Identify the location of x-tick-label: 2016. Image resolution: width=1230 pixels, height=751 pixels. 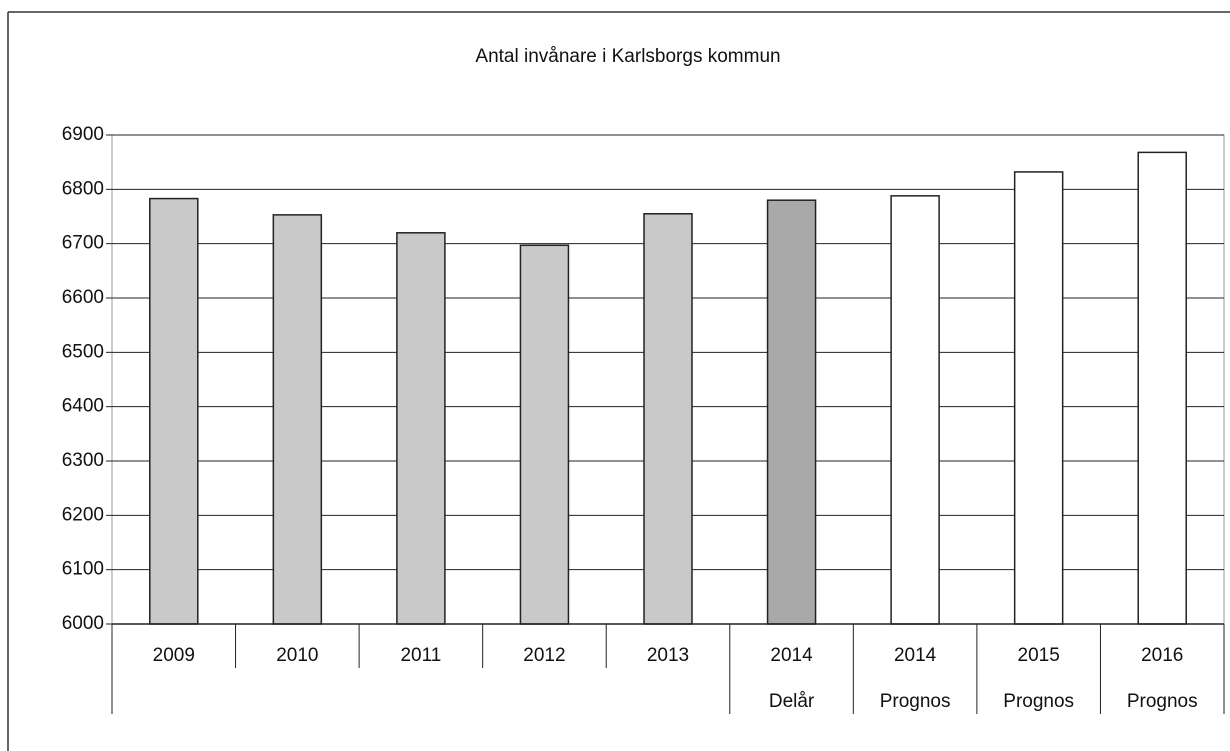
(1162, 655).